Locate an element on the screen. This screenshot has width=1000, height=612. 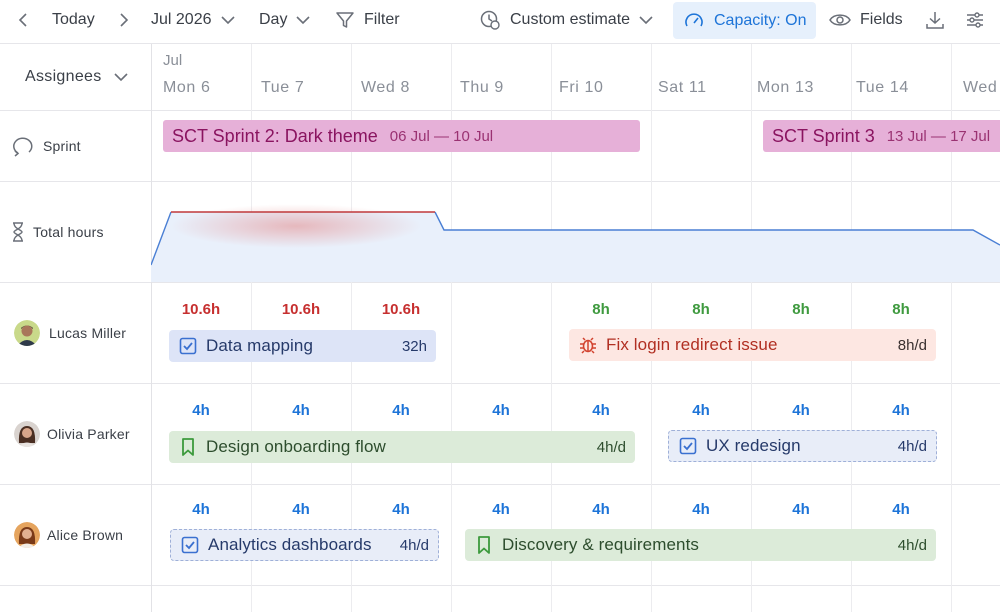
total-hours-chart is located at coordinates (575, 243).